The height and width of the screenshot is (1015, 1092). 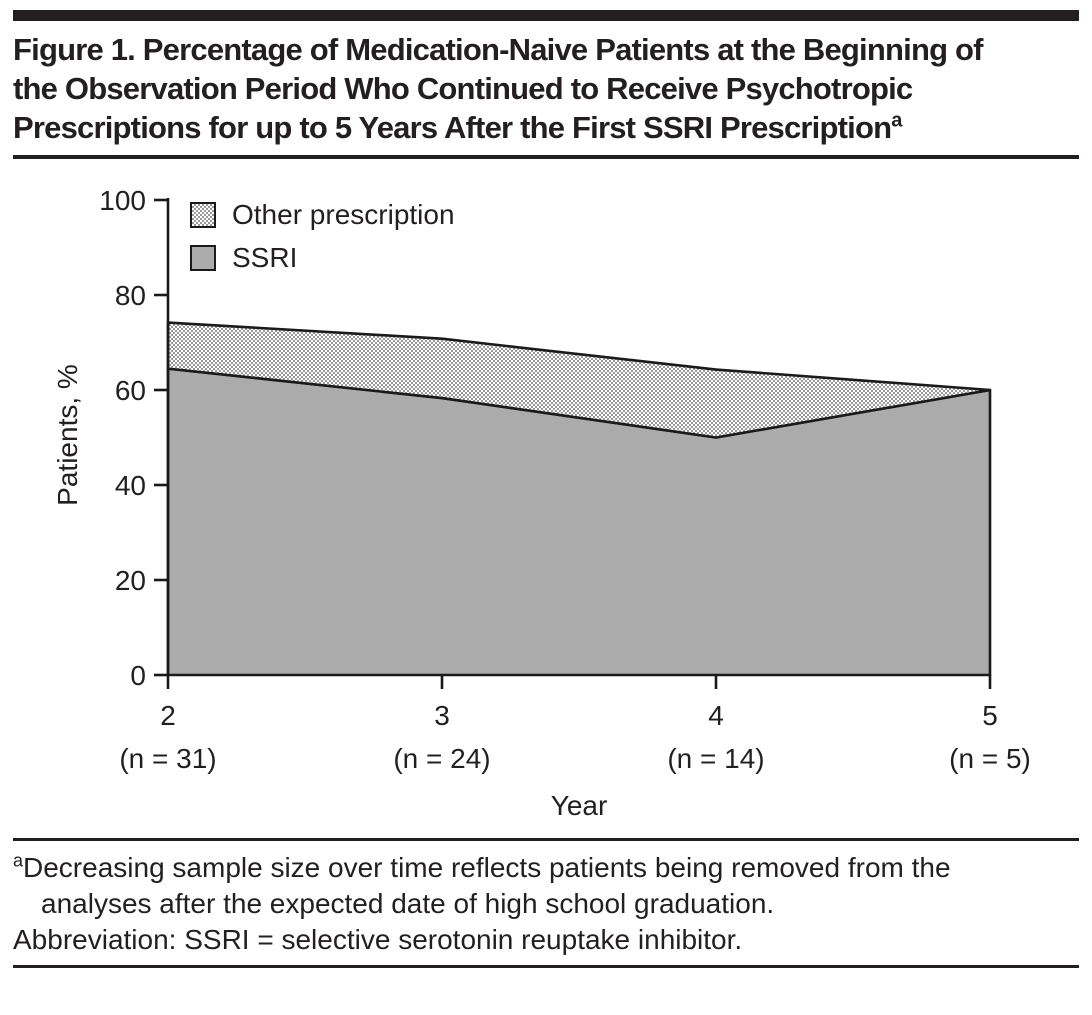 What do you see at coordinates (715, 758) in the screenshot?
I see `x-tick-sublabel: (n = 14)` at bounding box center [715, 758].